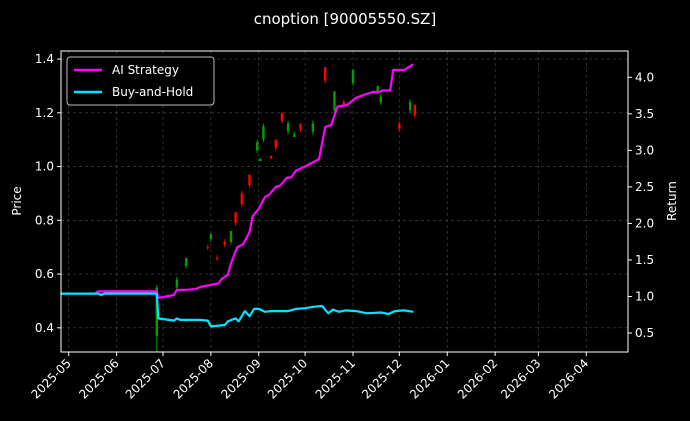  I want to click on legend: AI Strategy Buy-and-Hold, so click(140, 81).